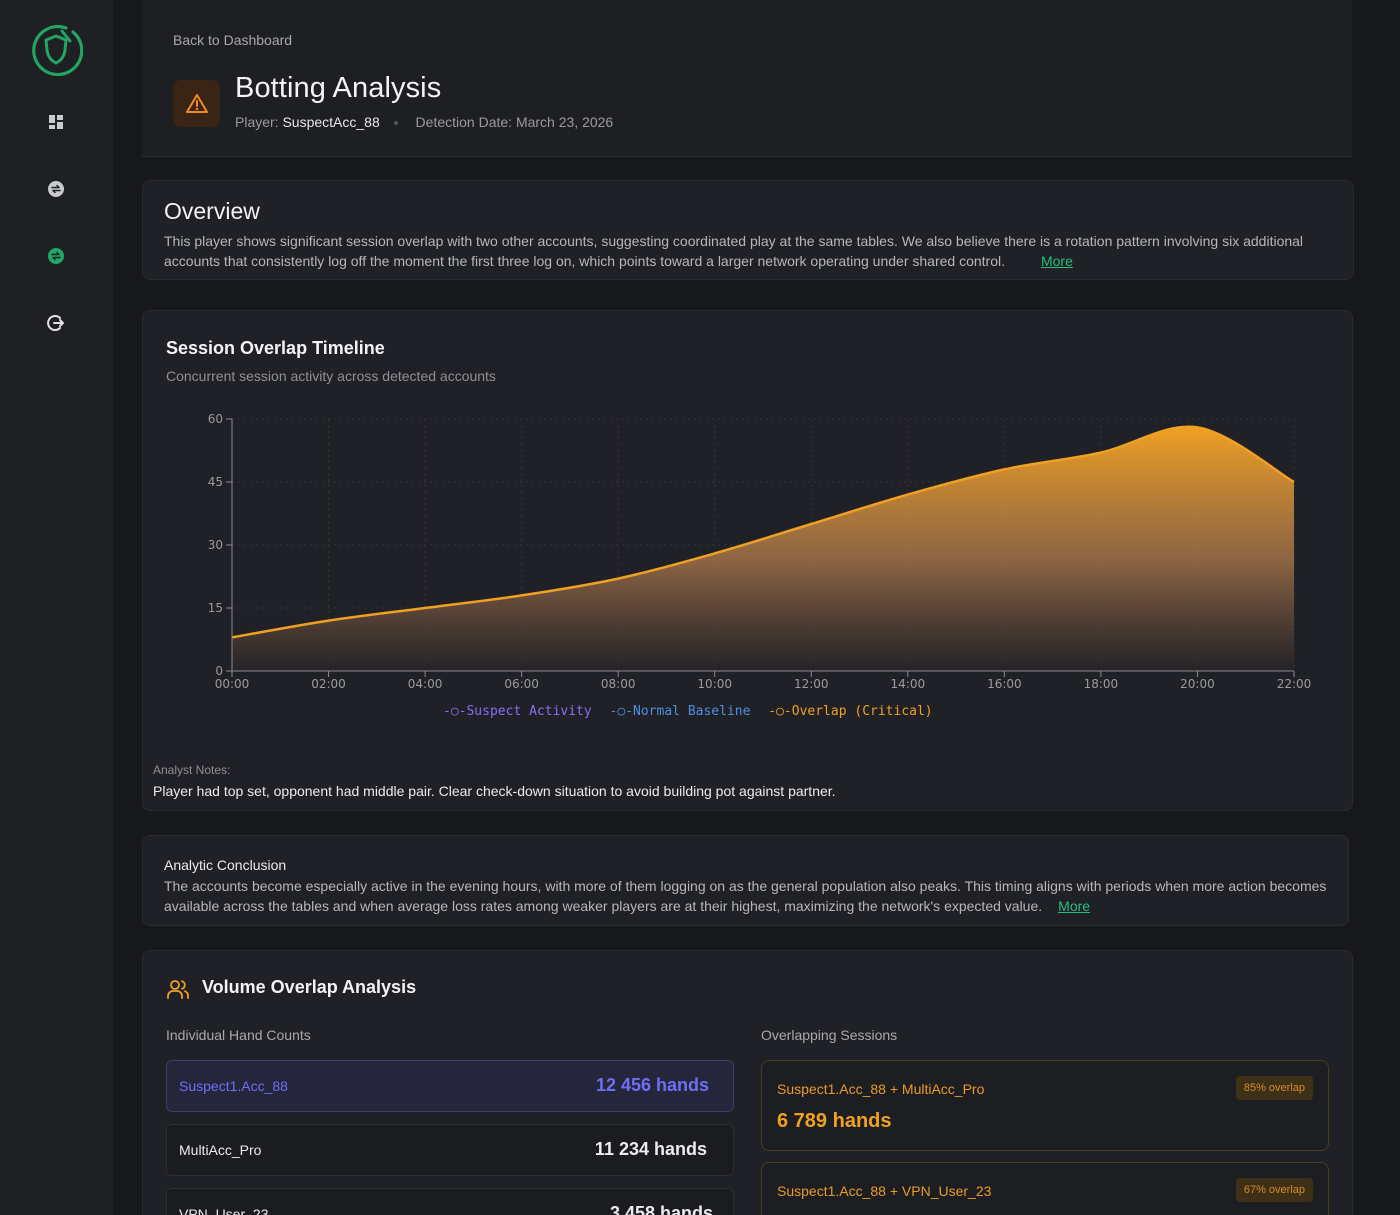 The image size is (1400, 1215). I want to click on y-tick-label: 60, so click(215, 419).